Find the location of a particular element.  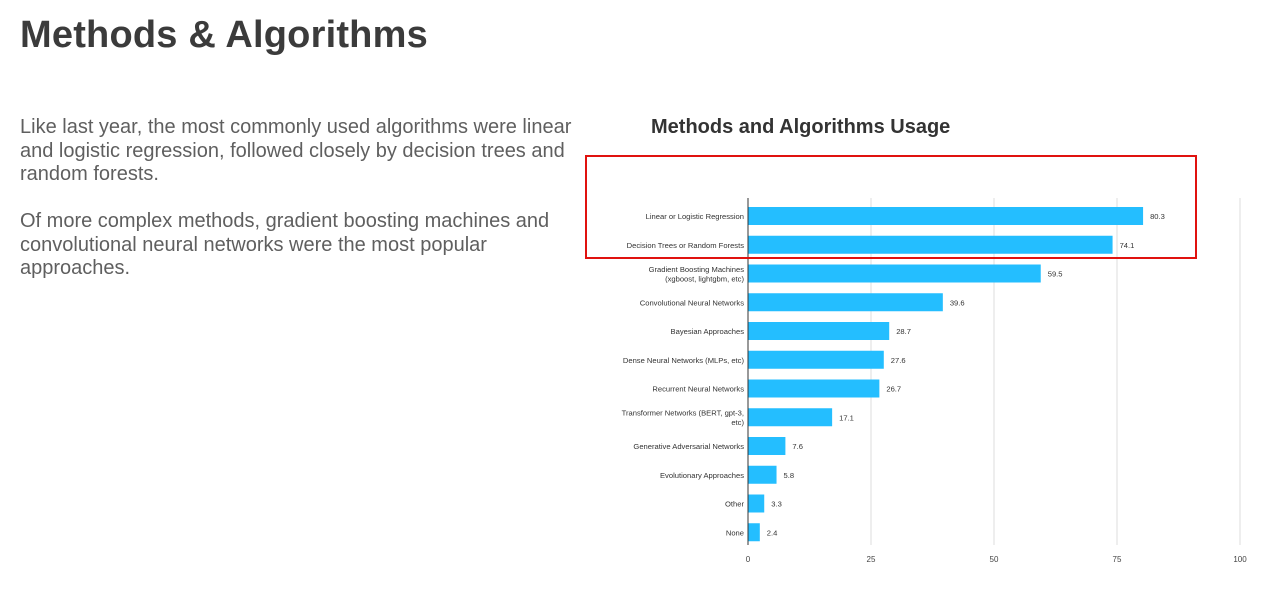

category-label: (xgboost, lightgbm, etc) is located at coordinates (704, 278).